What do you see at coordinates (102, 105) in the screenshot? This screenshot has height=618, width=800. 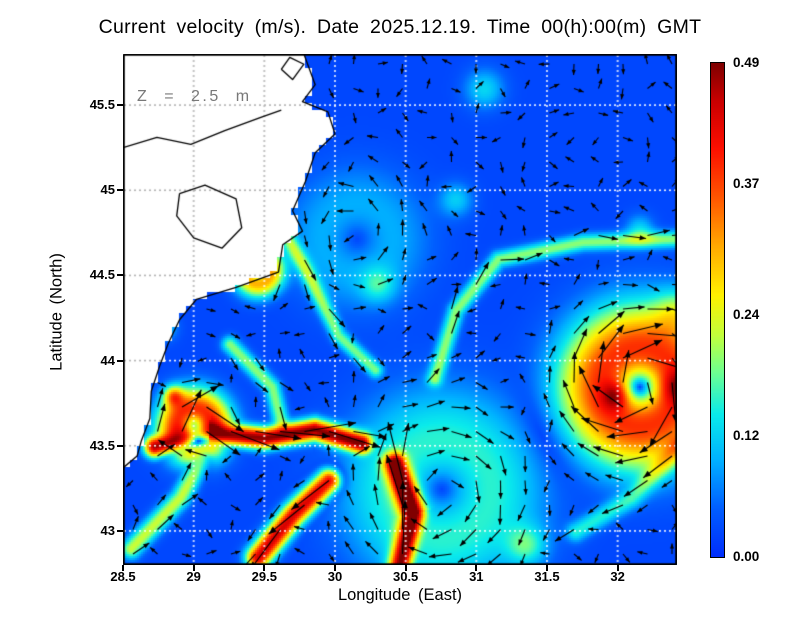 I see `y-tick-label: 45.5` at bounding box center [102, 105].